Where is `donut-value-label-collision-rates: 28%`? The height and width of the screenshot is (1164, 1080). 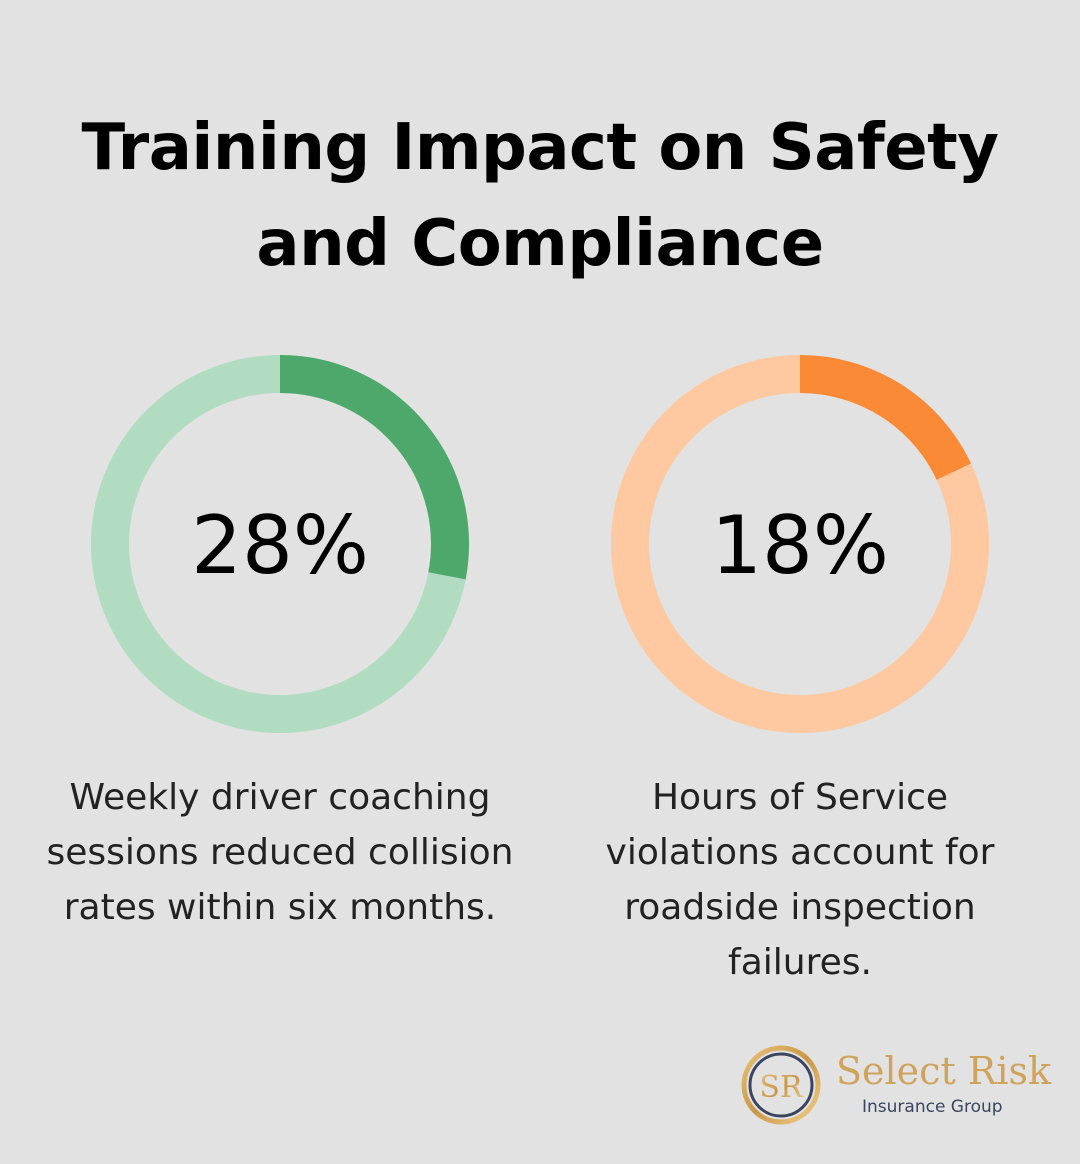
donut-value-label-collision-rates: 28% is located at coordinates (280, 545).